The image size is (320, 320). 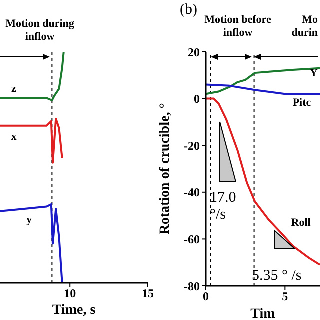 What do you see at coordinates (148, 293) in the screenshot?
I see `x-tick-label: 15` at bounding box center [148, 293].